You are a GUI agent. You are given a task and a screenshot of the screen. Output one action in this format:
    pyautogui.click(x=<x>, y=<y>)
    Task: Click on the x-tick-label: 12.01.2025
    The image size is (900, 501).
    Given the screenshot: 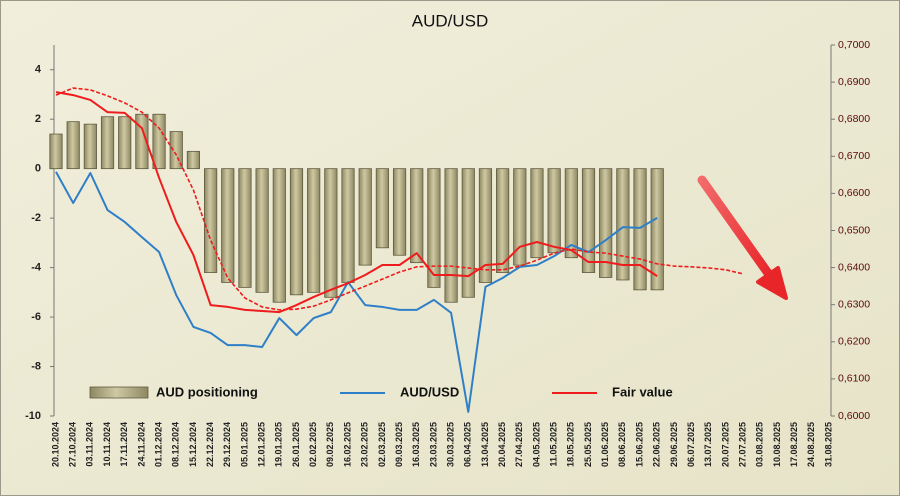 What is the action you would take?
    pyautogui.click(x=262, y=444)
    